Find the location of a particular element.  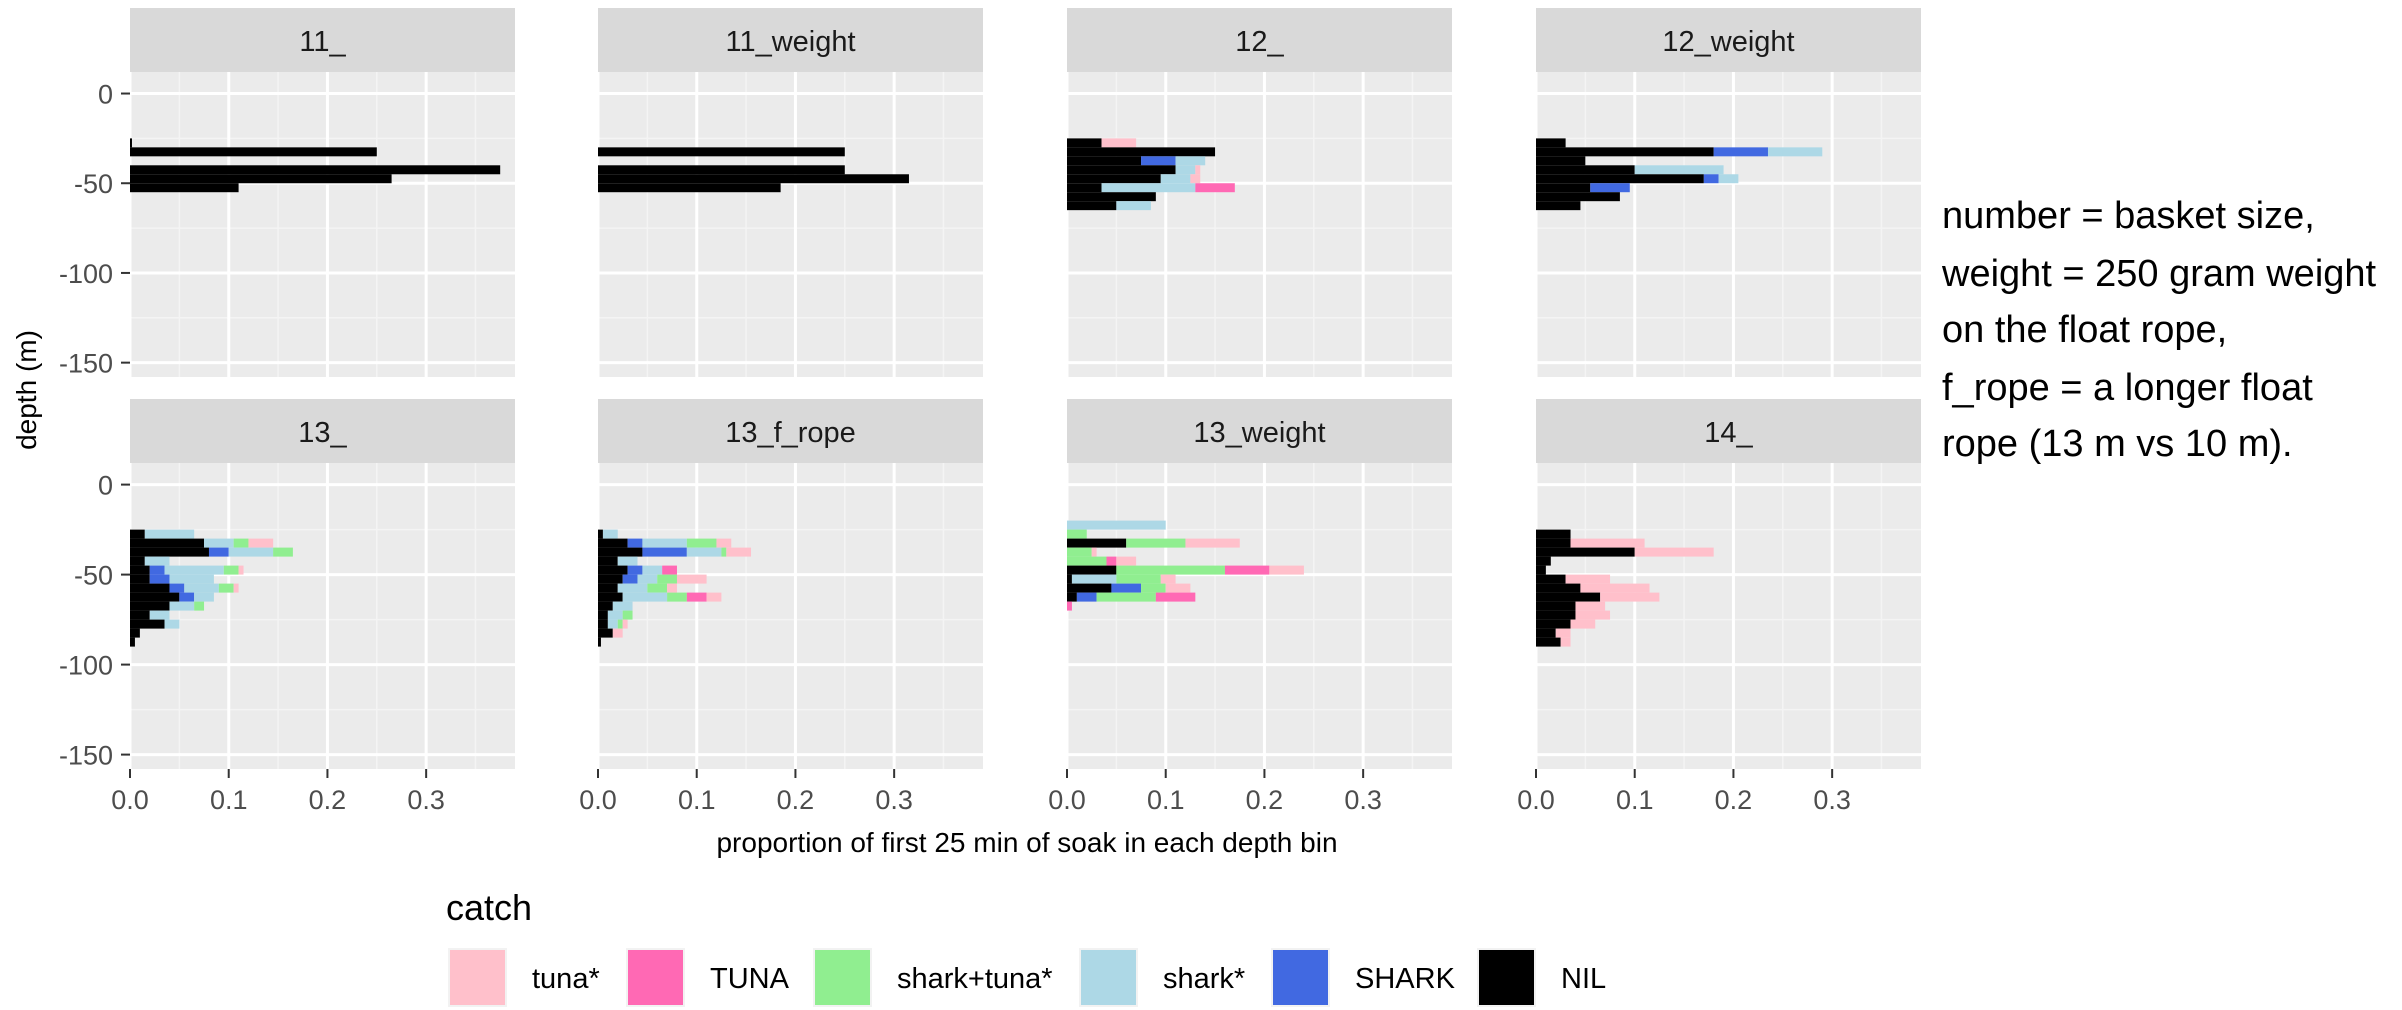

legend-label: tuna* is located at coordinates (566, 979).